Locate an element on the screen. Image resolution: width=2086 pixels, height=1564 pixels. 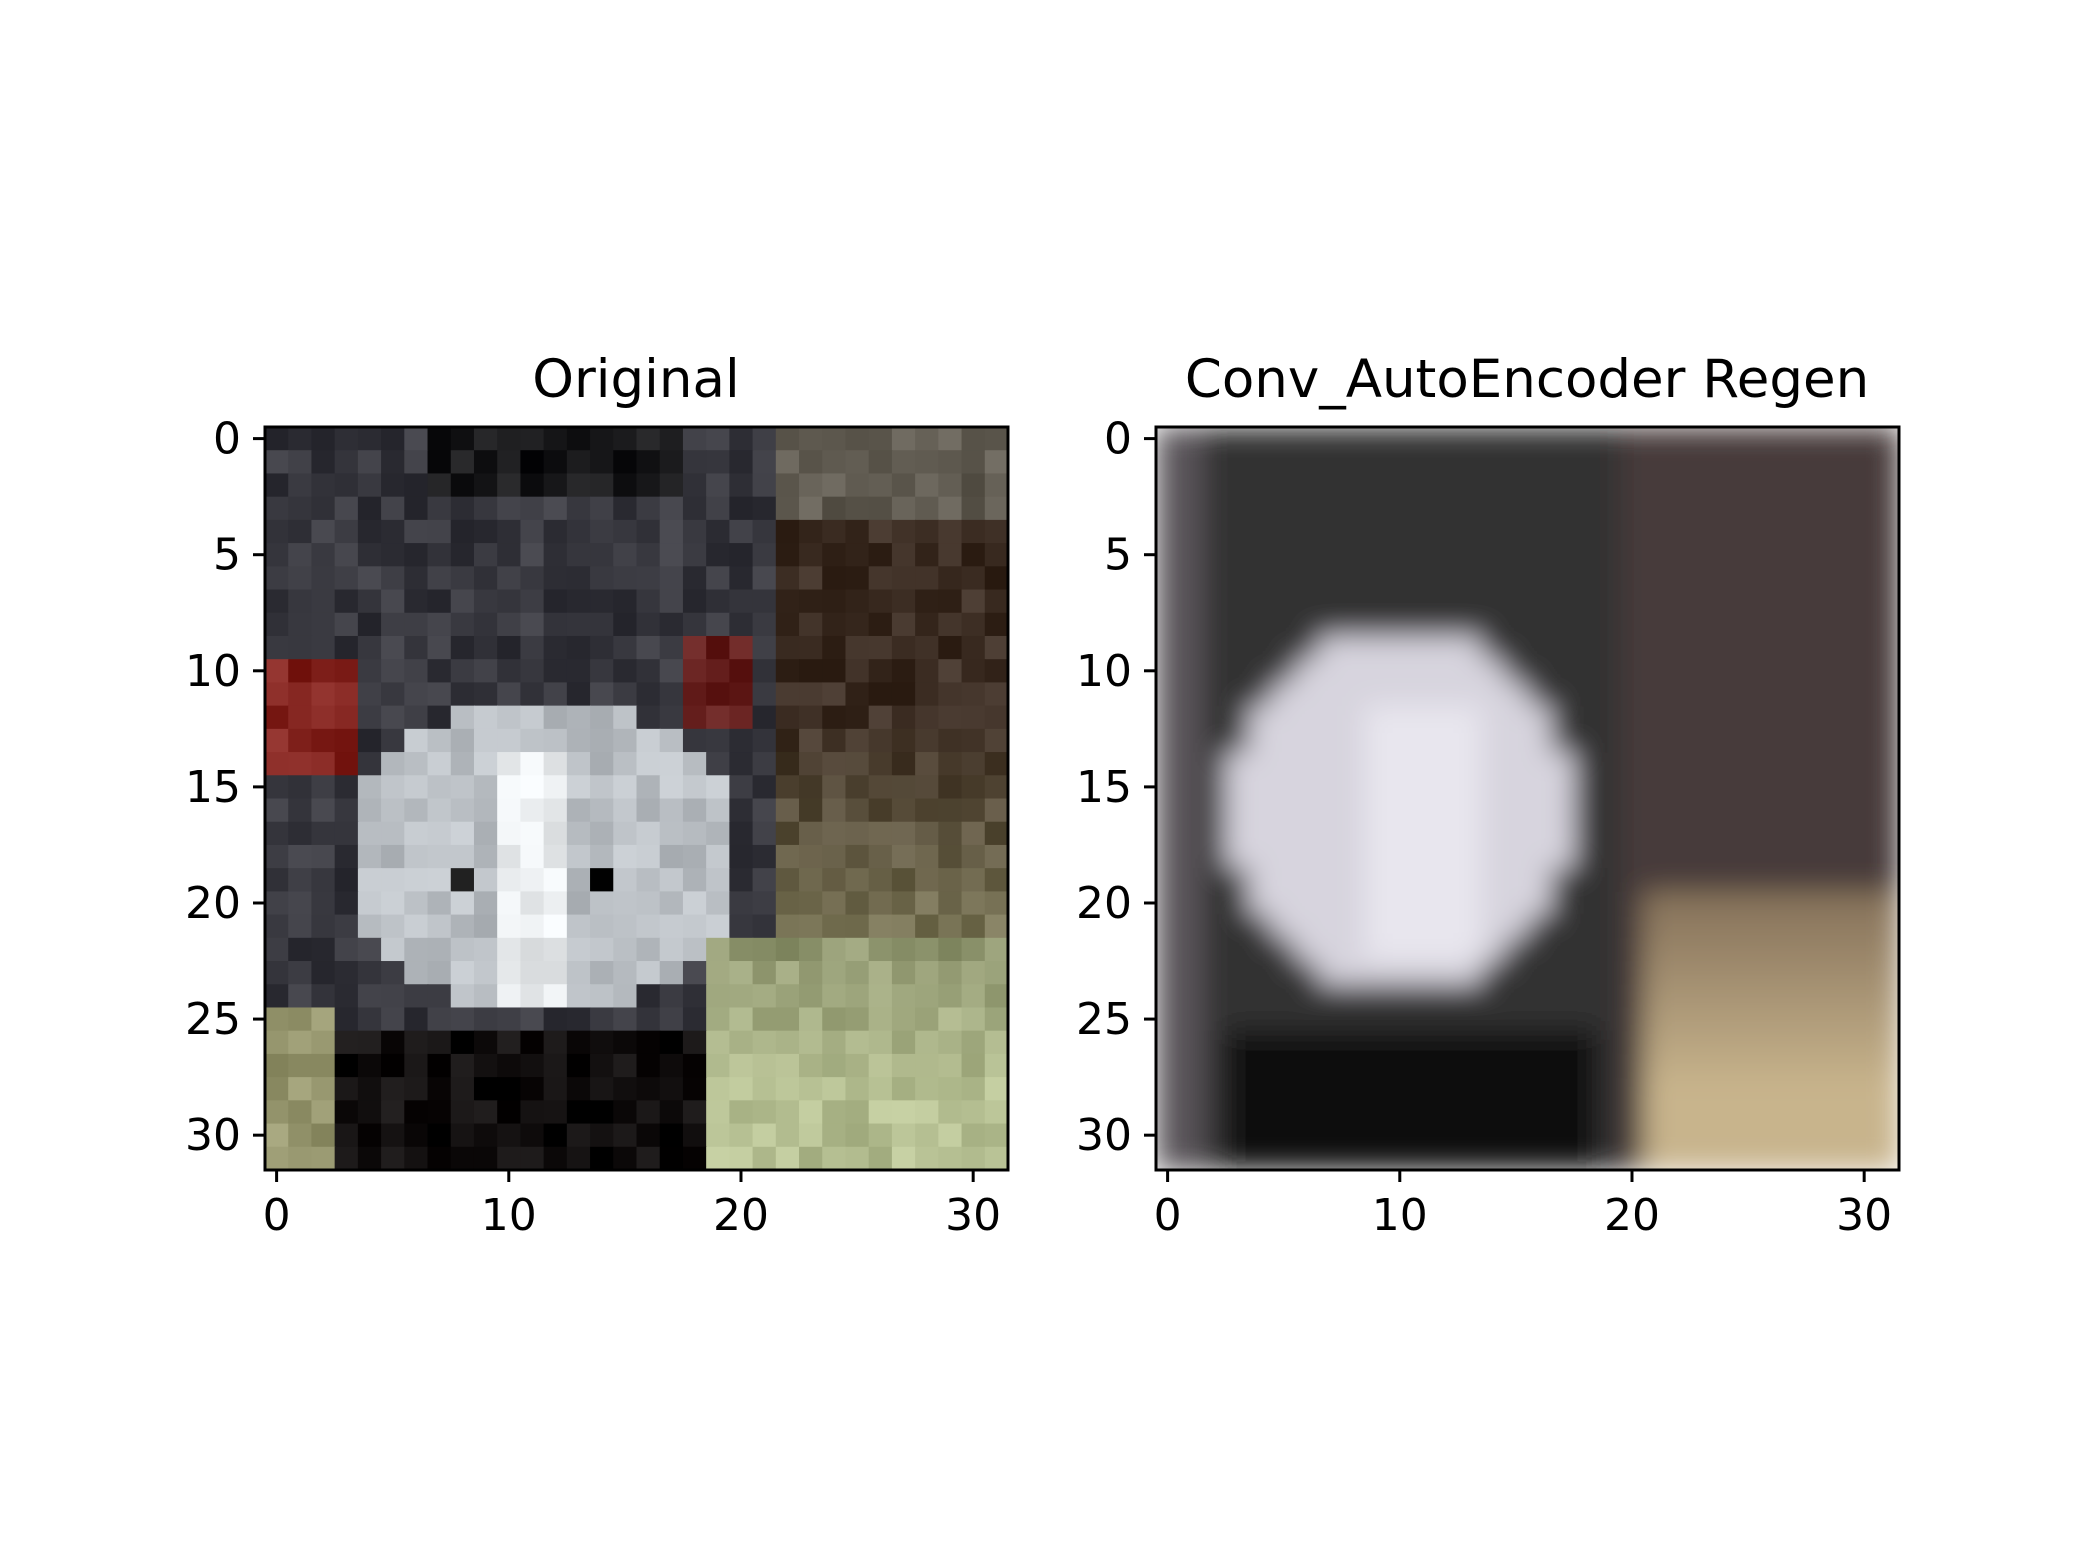
y-tick-label: 30 is located at coordinates (213, 1135).